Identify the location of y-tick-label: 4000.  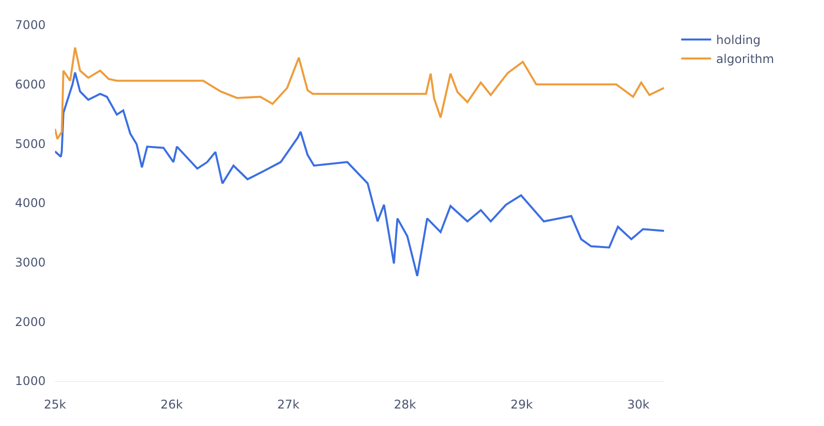
(30, 203).